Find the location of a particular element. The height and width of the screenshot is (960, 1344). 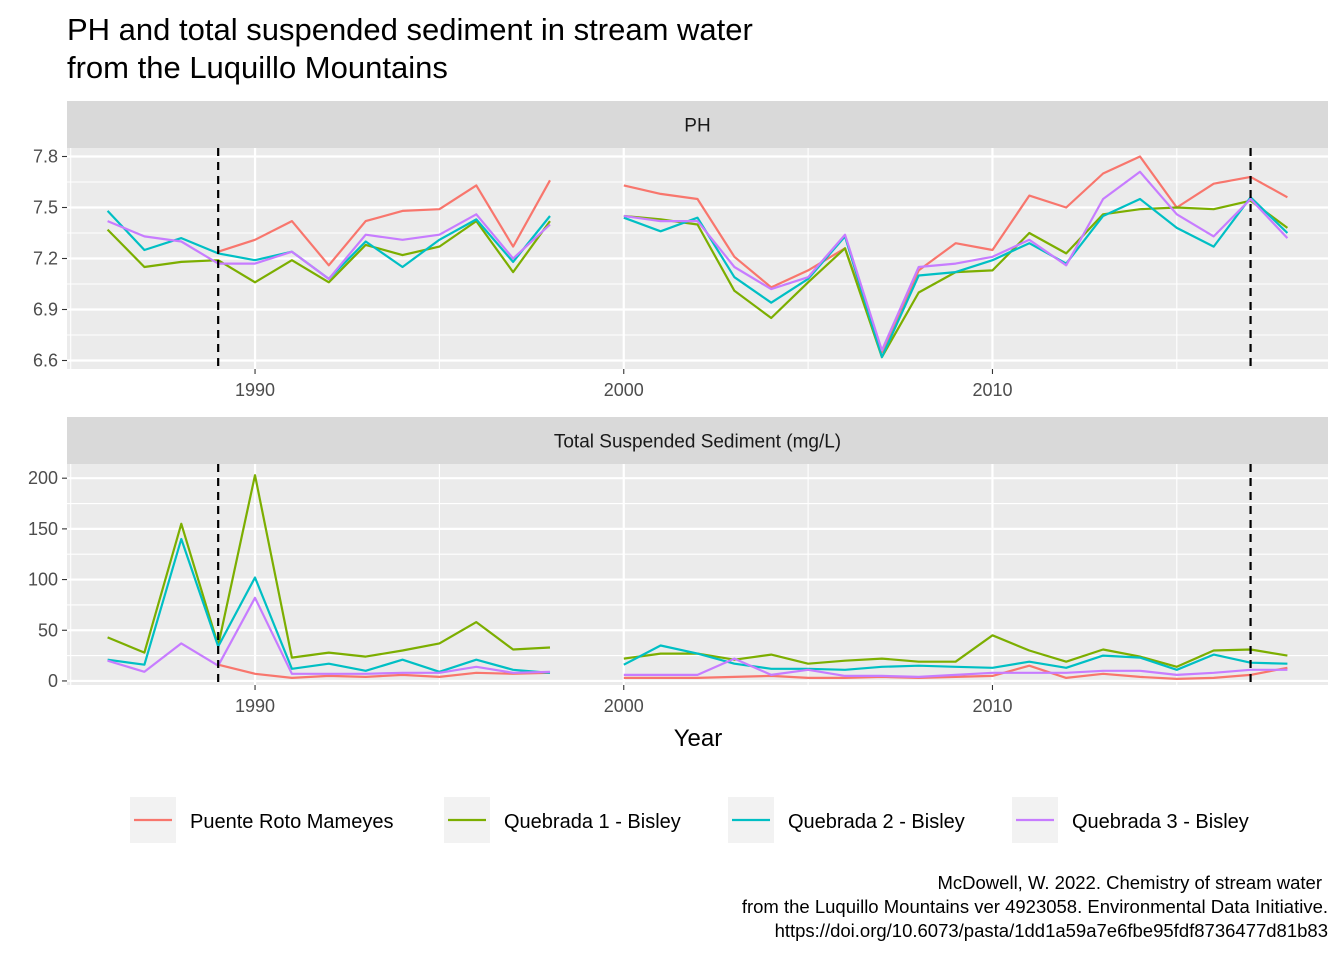

y-tick-label: 0 is located at coordinates (53, 681).